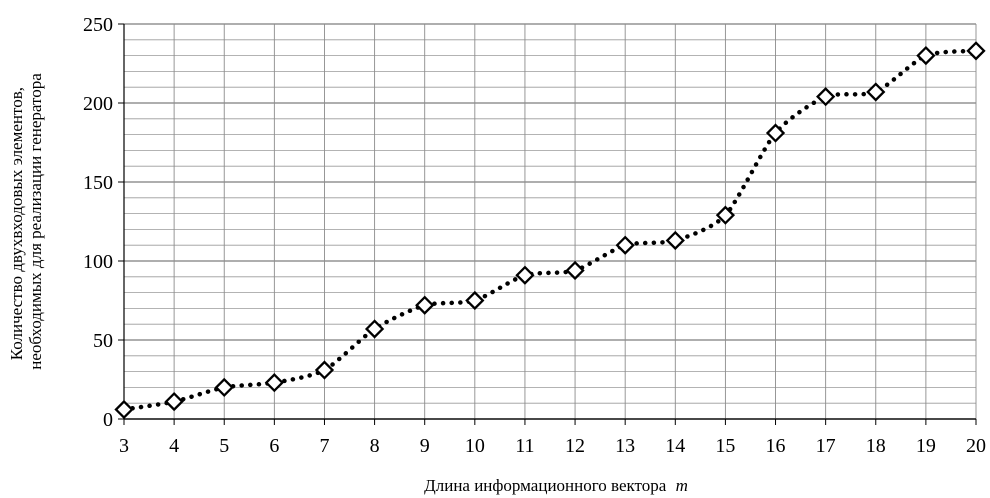  I want to click on y-tick-label: 250, so click(98, 25).